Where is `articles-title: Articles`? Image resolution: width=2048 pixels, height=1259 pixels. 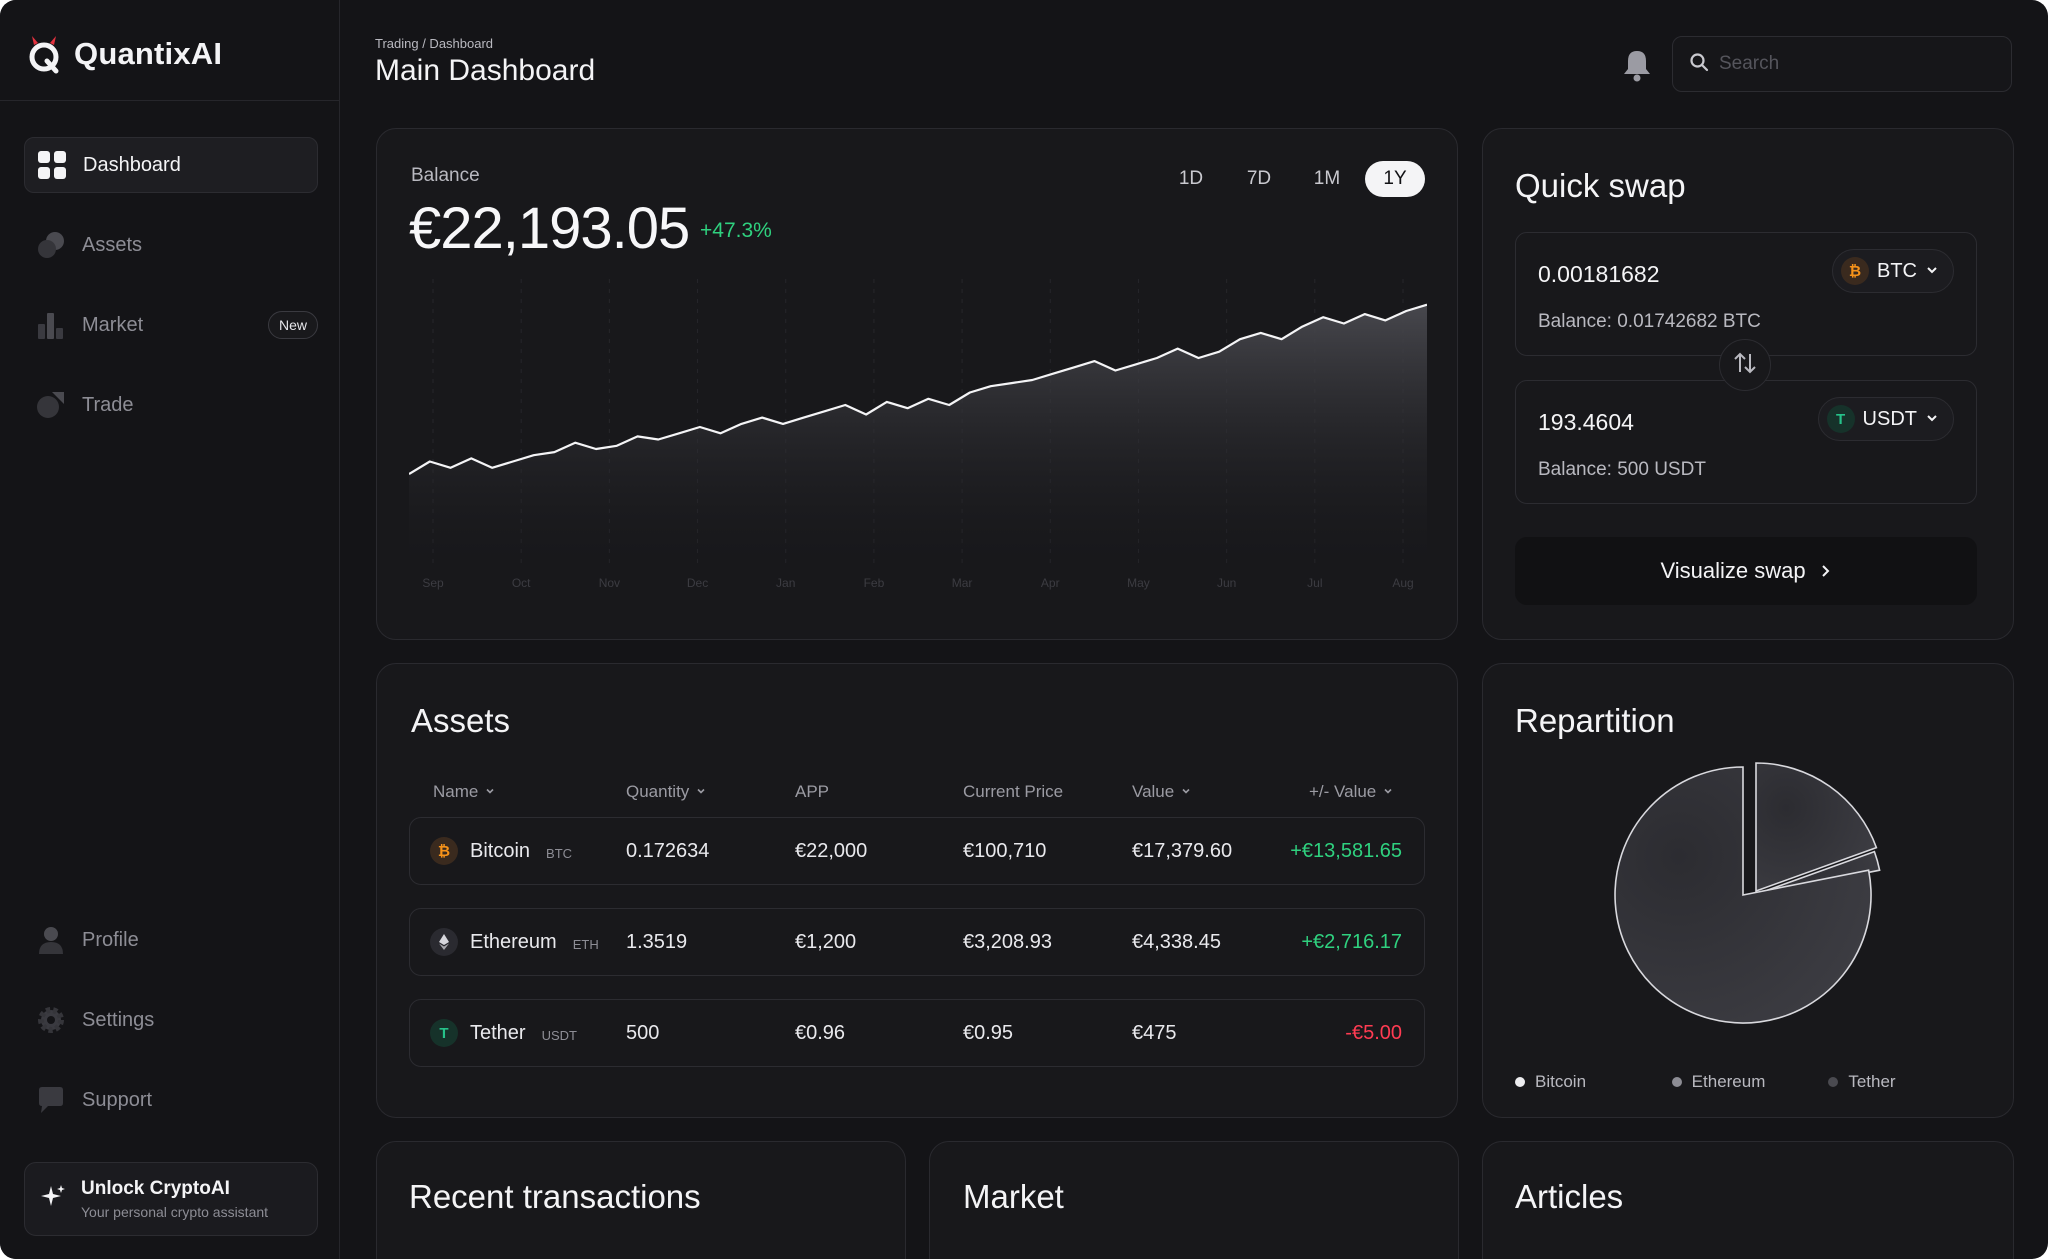 articles-title: Articles is located at coordinates (1569, 1196).